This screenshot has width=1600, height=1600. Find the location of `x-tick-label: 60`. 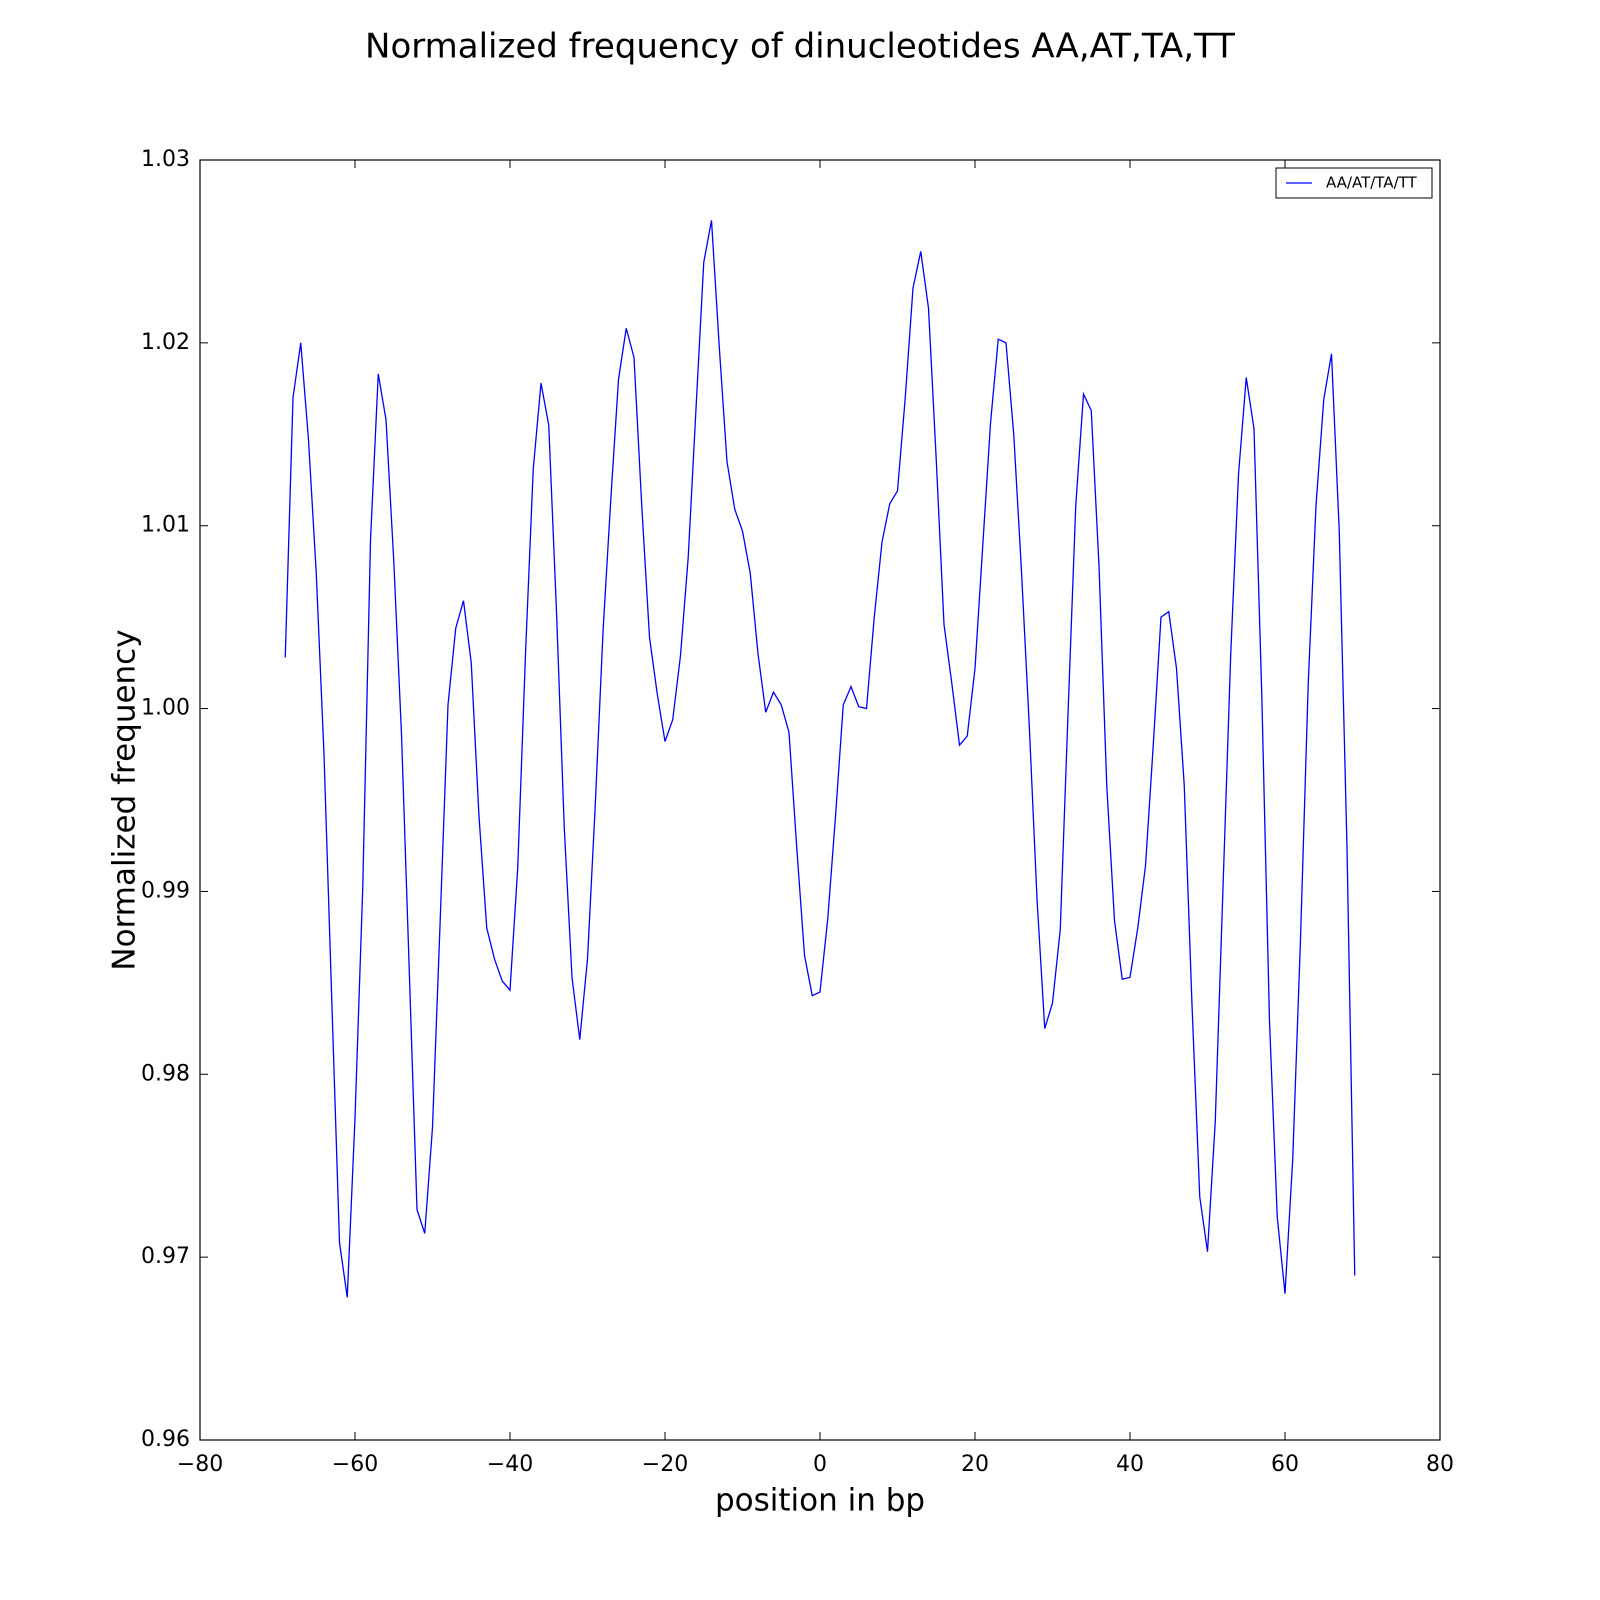

x-tick-label: 60 is located at coordinates (1285, 1464).